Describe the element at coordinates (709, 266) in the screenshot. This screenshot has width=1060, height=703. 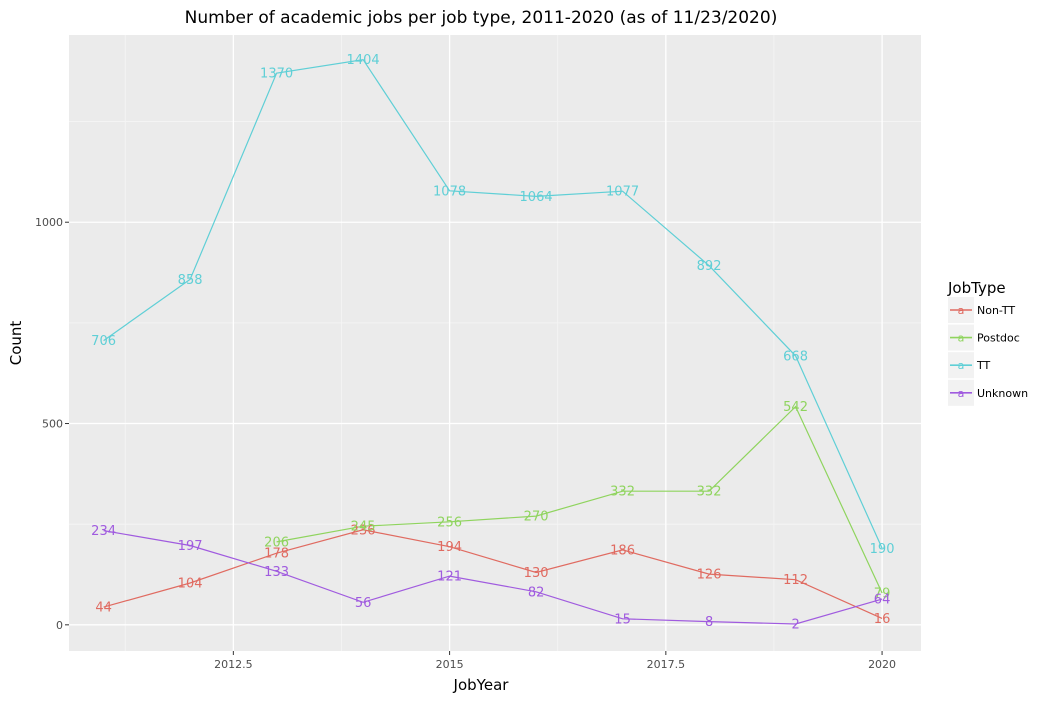
I see `data-label-tt: 892` at that location.